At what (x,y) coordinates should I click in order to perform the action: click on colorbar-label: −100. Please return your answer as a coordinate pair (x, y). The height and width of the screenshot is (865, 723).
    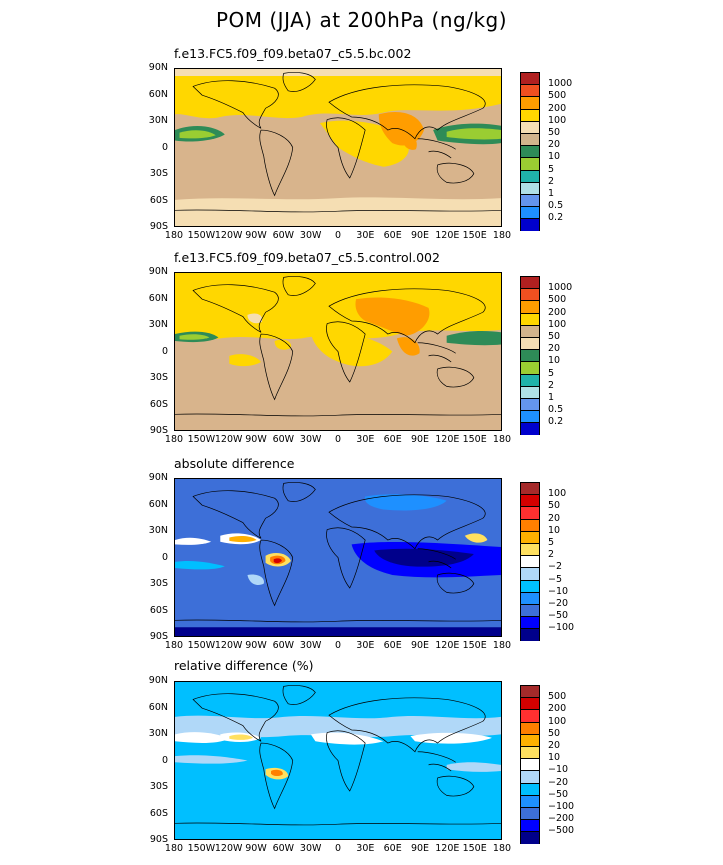
    Looking at the image, I should click on (561, 628).